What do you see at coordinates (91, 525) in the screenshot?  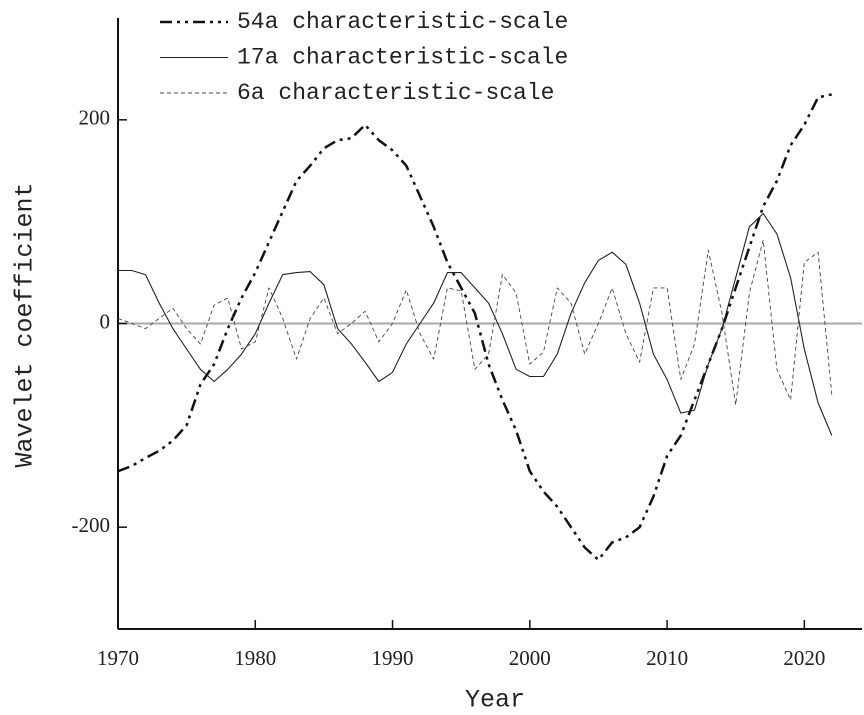 I see `y-tick-label: -200` at bounding box center [91, 525].